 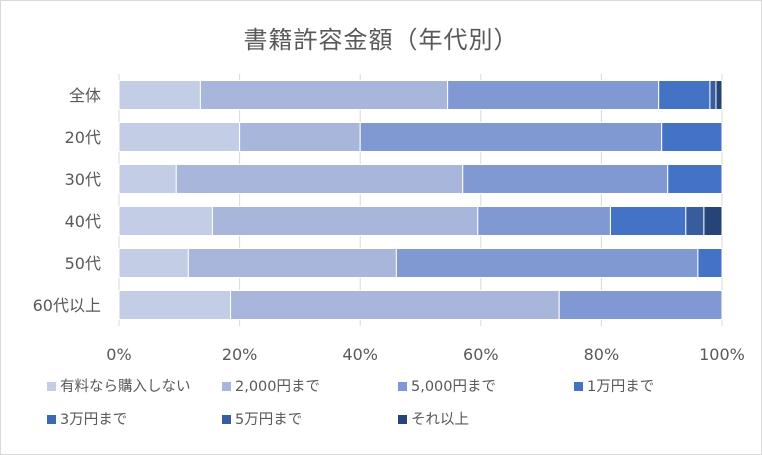 I want to click on category-label: 60代以上, so click(x=67, y=305).